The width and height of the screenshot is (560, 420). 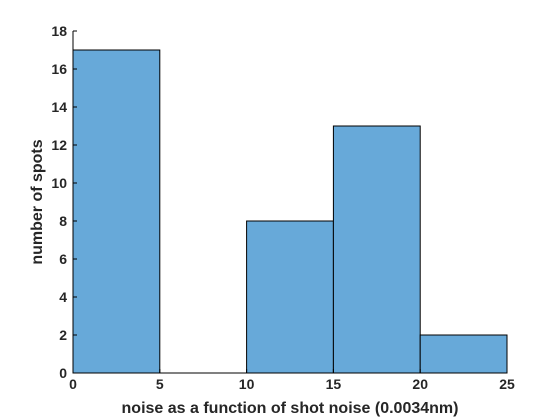 What do you see at coordinates (59, 69) in the screenshot?
I see `y-tick-label: 16` at bounding box center [59, 69].